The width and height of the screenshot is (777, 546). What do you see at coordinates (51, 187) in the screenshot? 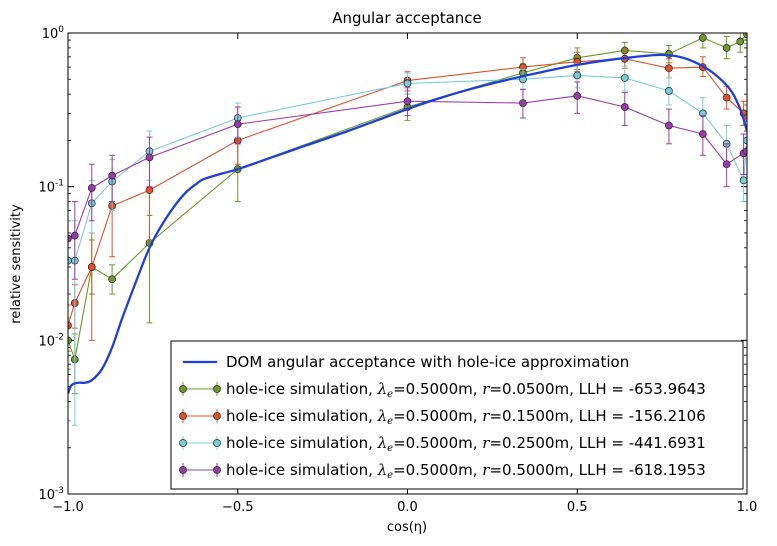
I see `y-tick-label: 10⁻¹` at bounding box center [51, 187].